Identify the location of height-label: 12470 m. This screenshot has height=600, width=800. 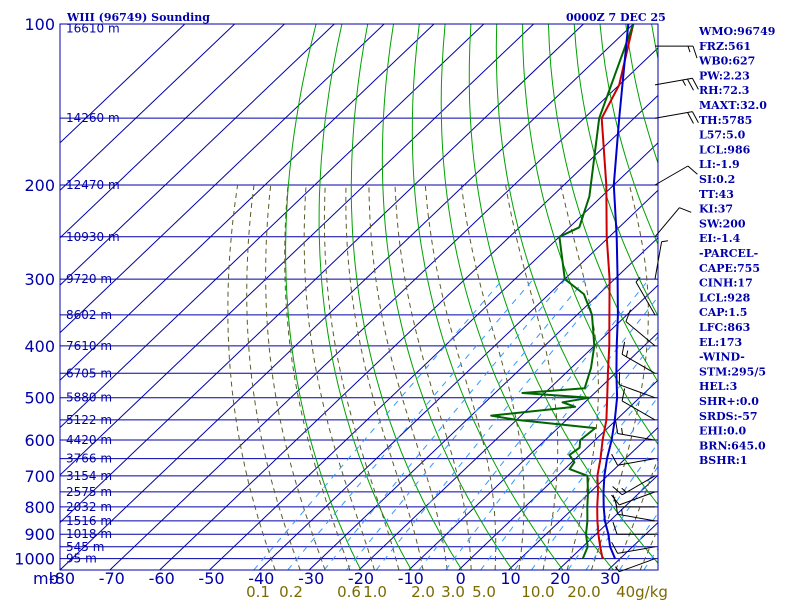
(93, 185).